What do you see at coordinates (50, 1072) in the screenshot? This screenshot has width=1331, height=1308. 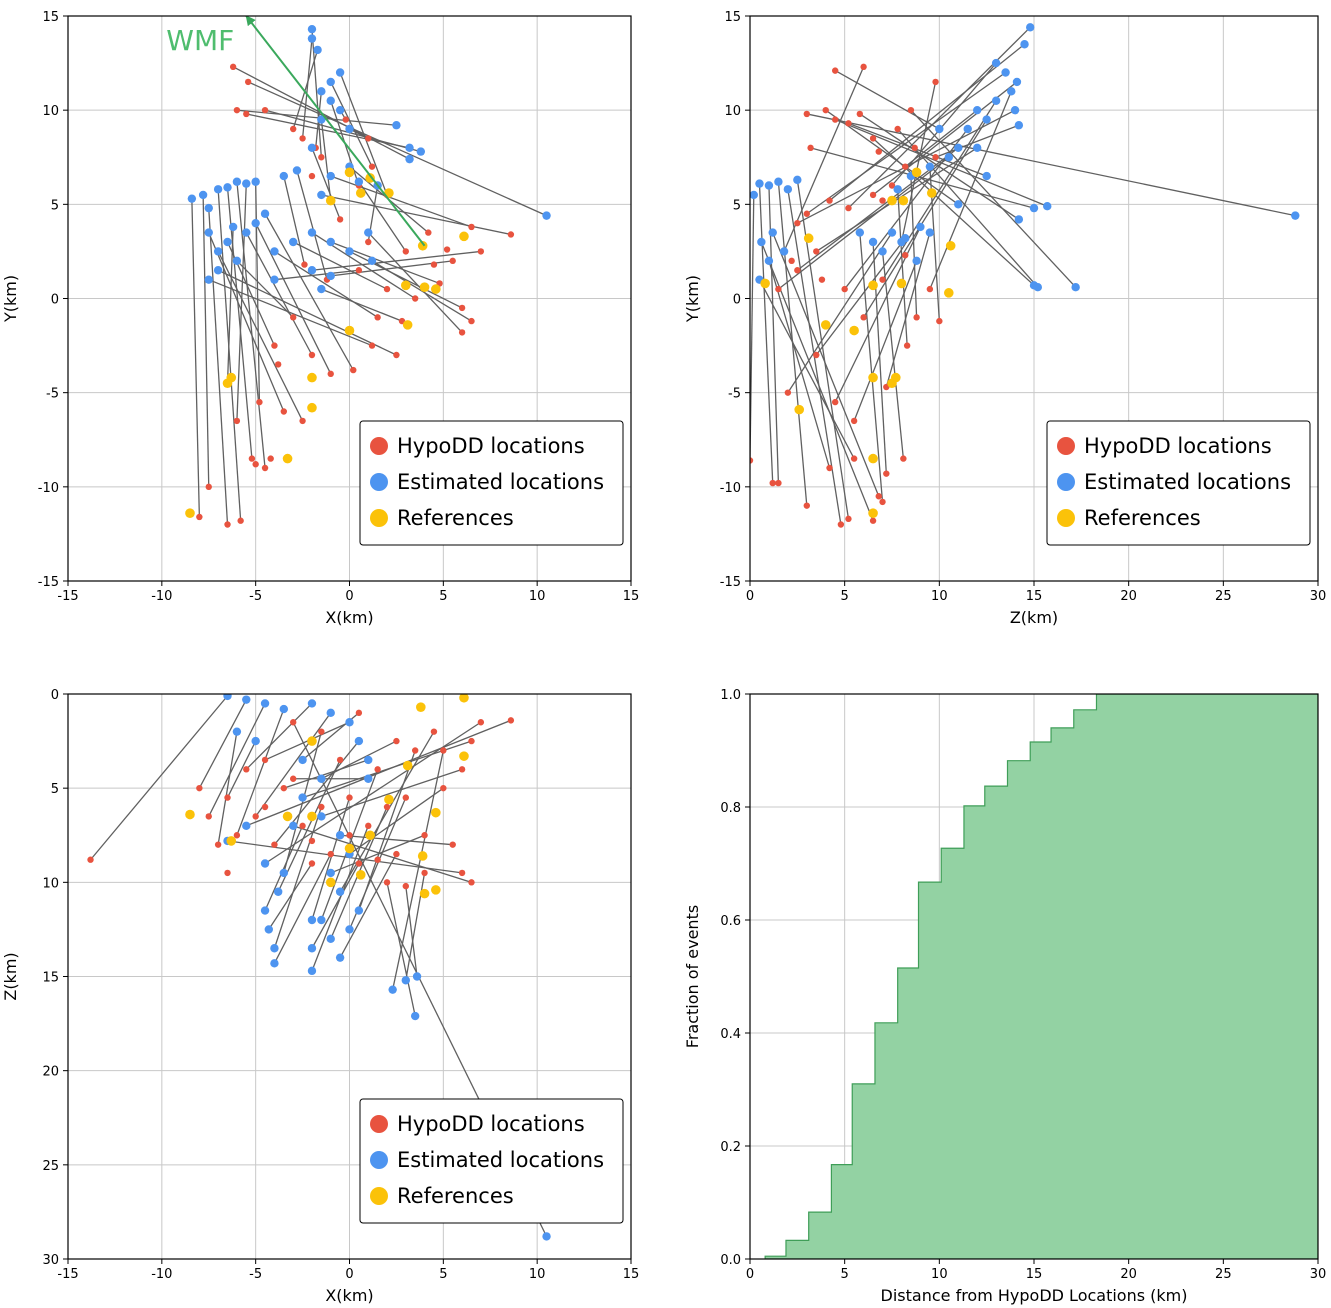 I see `y-tick-label: 20` at bounding box center [50, 1072].